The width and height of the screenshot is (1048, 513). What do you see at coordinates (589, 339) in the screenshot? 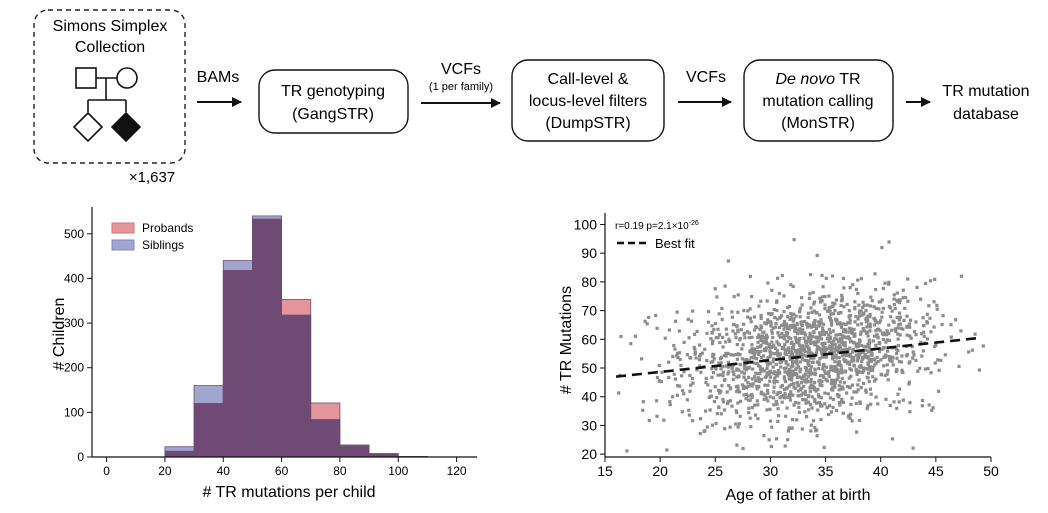
I see `scatter-y-tick-label: 60` at bounding box center [589, 339].